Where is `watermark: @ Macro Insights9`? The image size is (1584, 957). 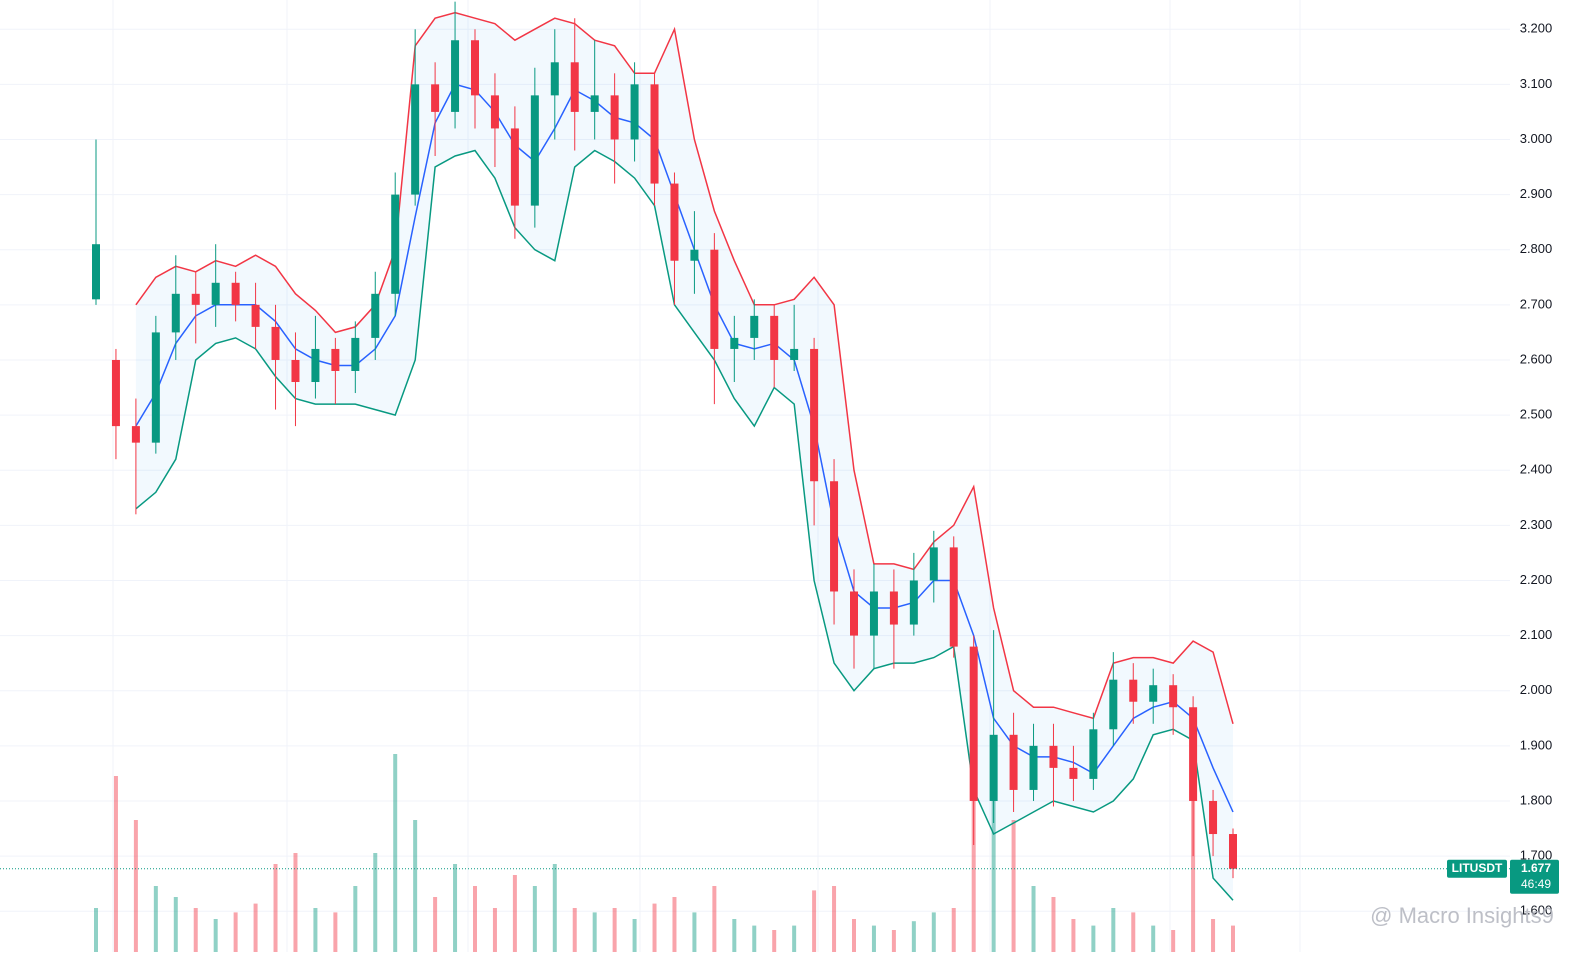 watermark: @ Macro Insights9 is located at coordinates (1462, 915).